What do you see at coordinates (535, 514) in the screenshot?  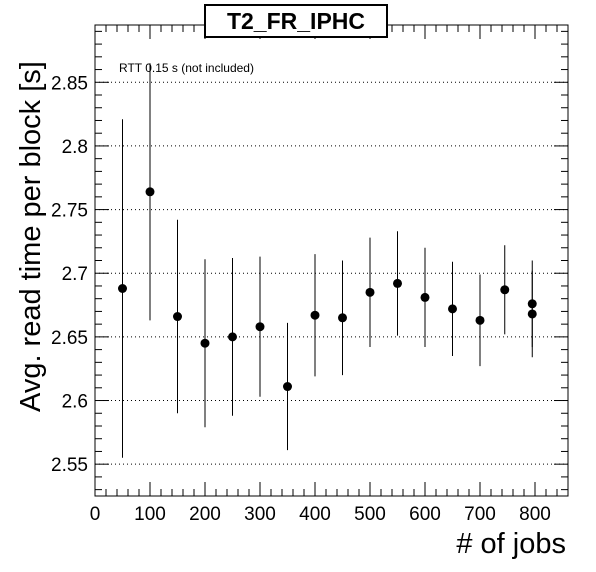 I see `x-tick-label: 800` at bounding box center [535, 514].